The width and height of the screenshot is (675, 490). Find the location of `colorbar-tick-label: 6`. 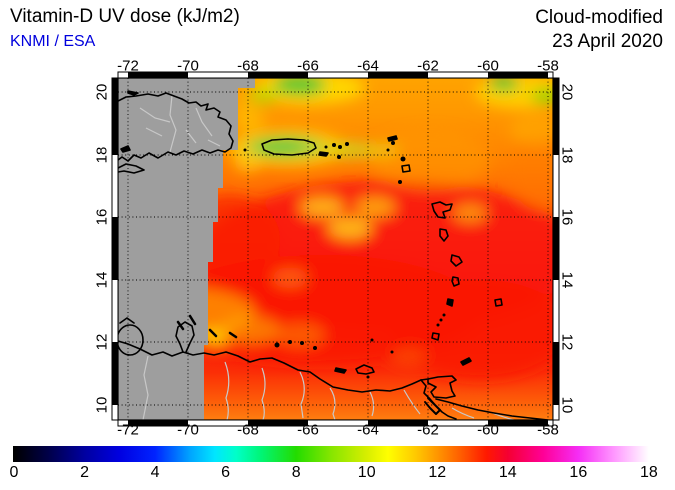

colorbar-tick-label: 6 is located at coordinates (226, 472).